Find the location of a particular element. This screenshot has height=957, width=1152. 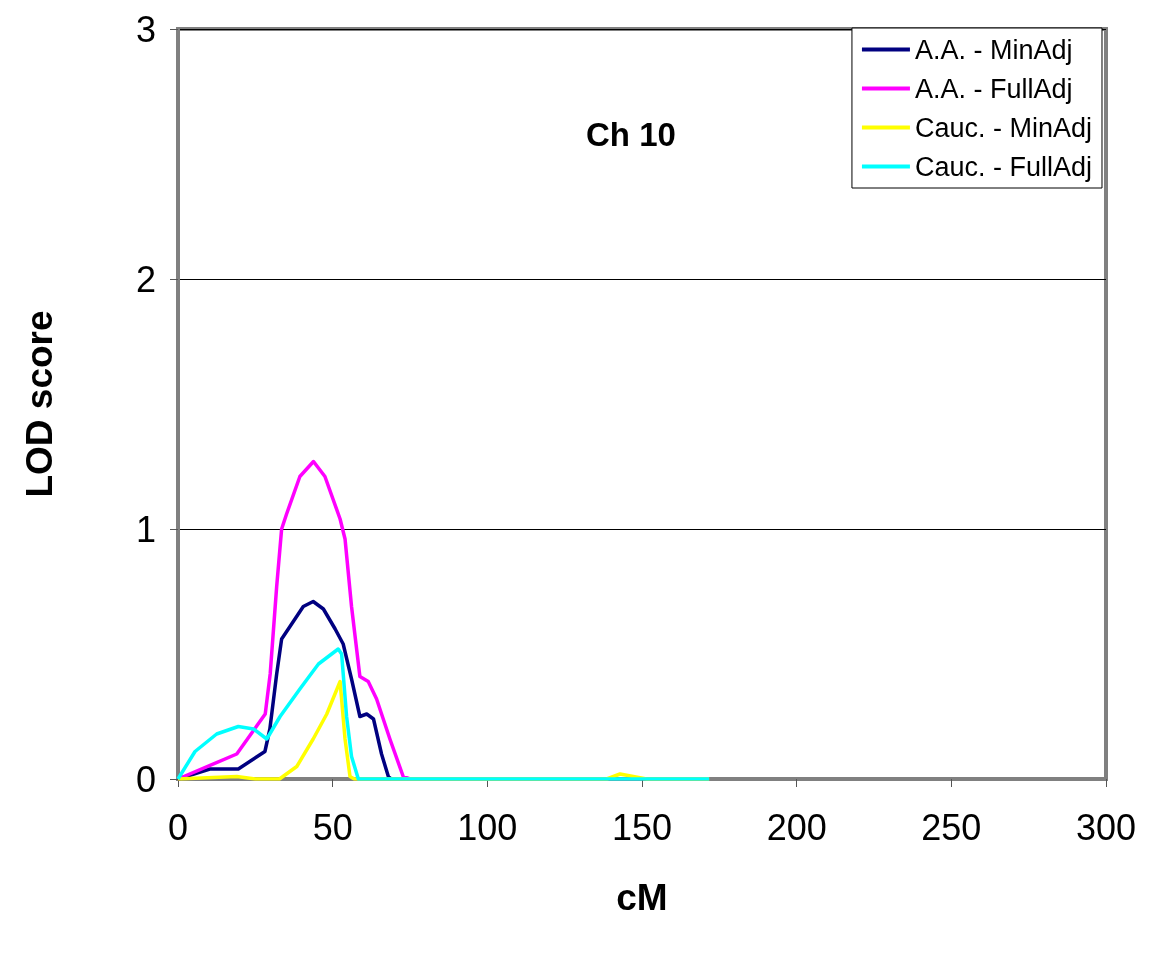

x-tick-label: 250 is located at coordinates (951, 827).